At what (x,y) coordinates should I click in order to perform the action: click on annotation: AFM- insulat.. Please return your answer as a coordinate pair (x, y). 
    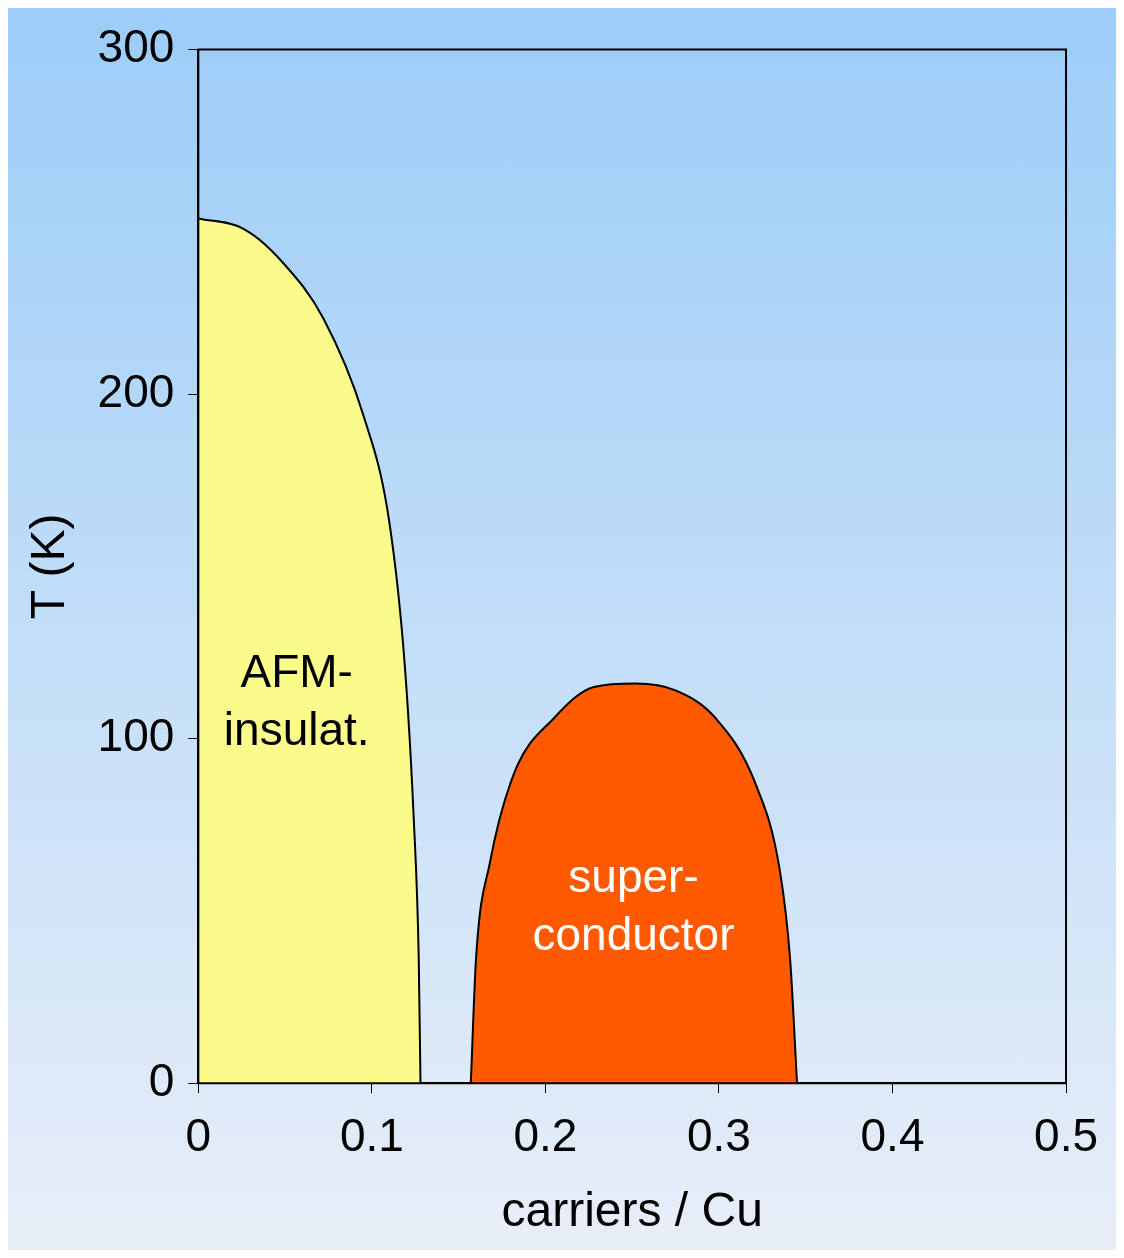
    Looking at the image, I should click on (296, 700).